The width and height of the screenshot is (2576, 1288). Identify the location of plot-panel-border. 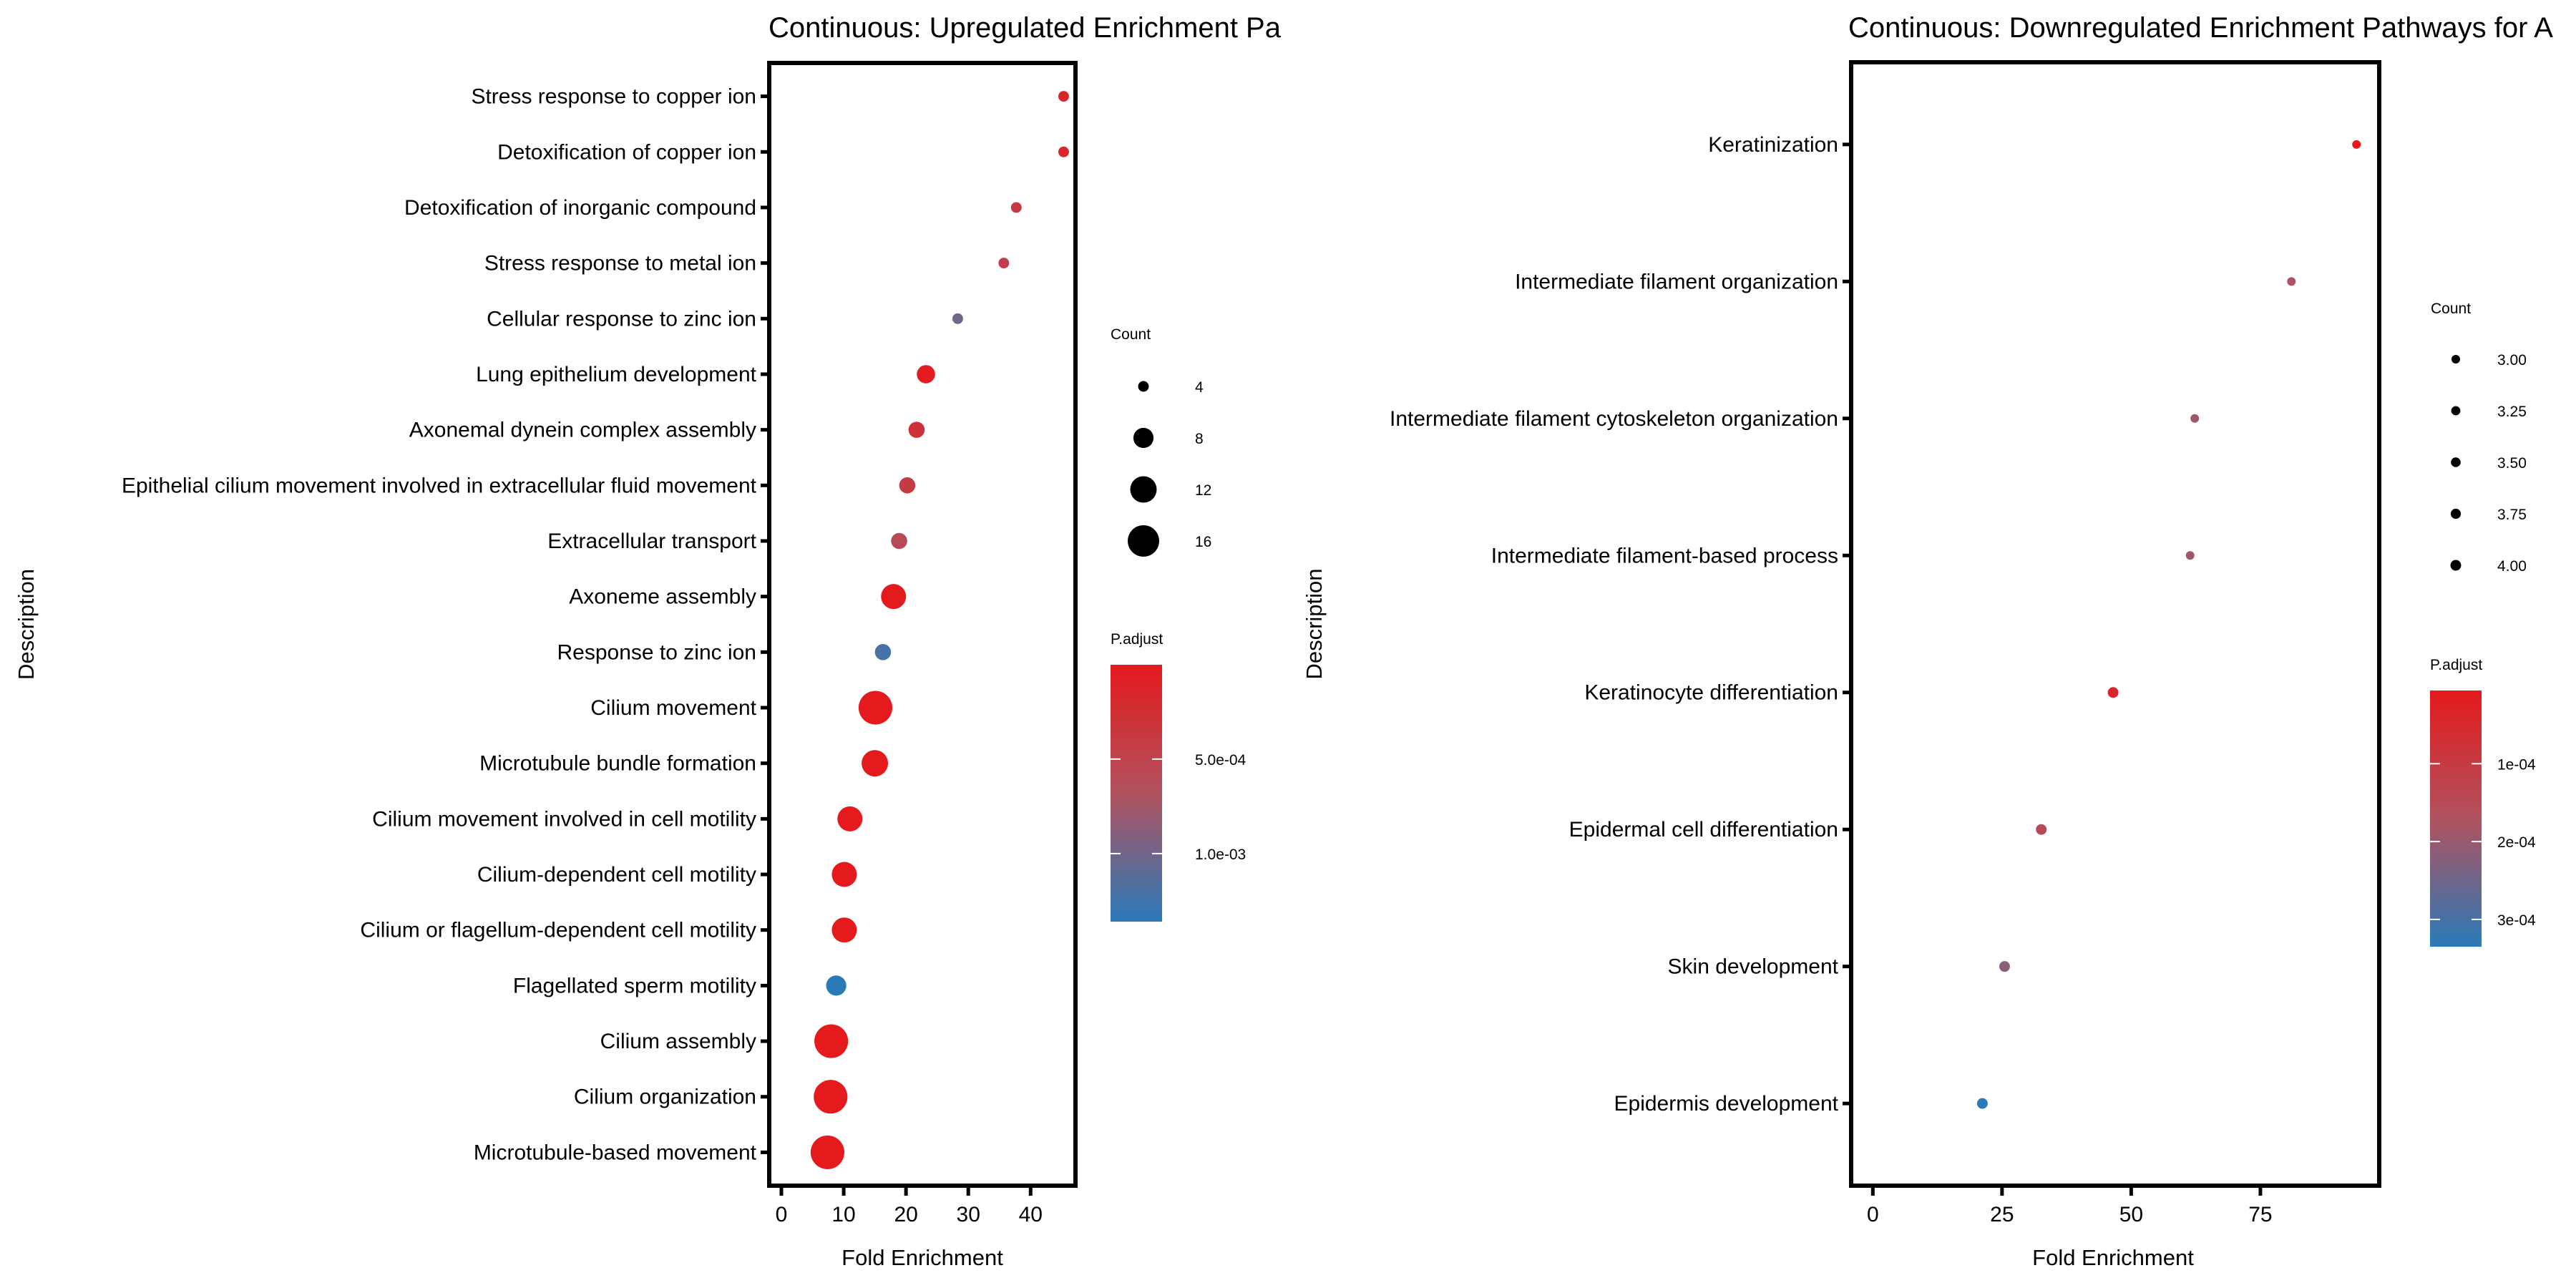
(922, 624).